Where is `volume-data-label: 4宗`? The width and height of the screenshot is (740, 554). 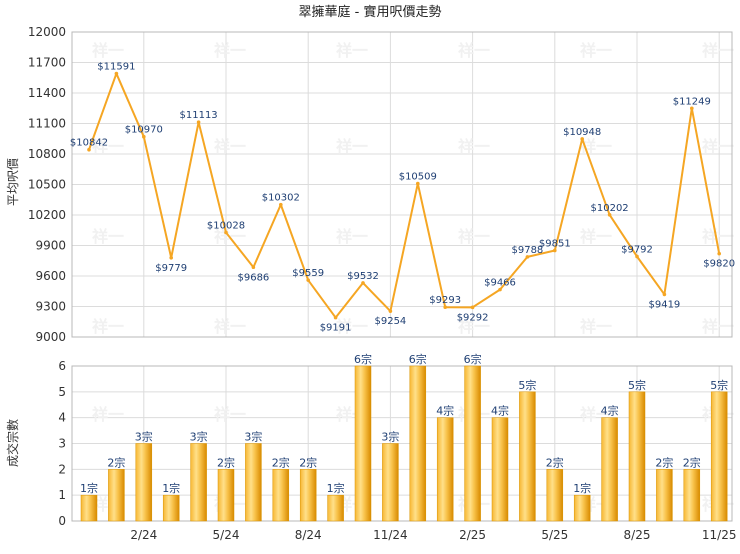
volume-data-label: 4宗 is located at coordinates (500, 411).